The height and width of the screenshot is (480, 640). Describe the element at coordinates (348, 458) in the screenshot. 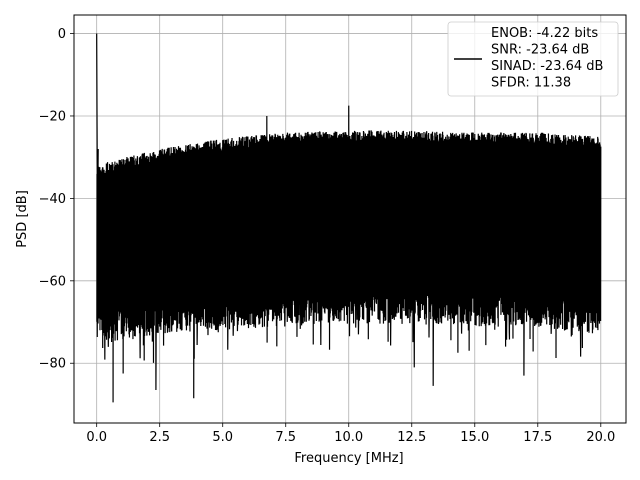

I see `x-axis-label: Frequency [MHz]` at that location.